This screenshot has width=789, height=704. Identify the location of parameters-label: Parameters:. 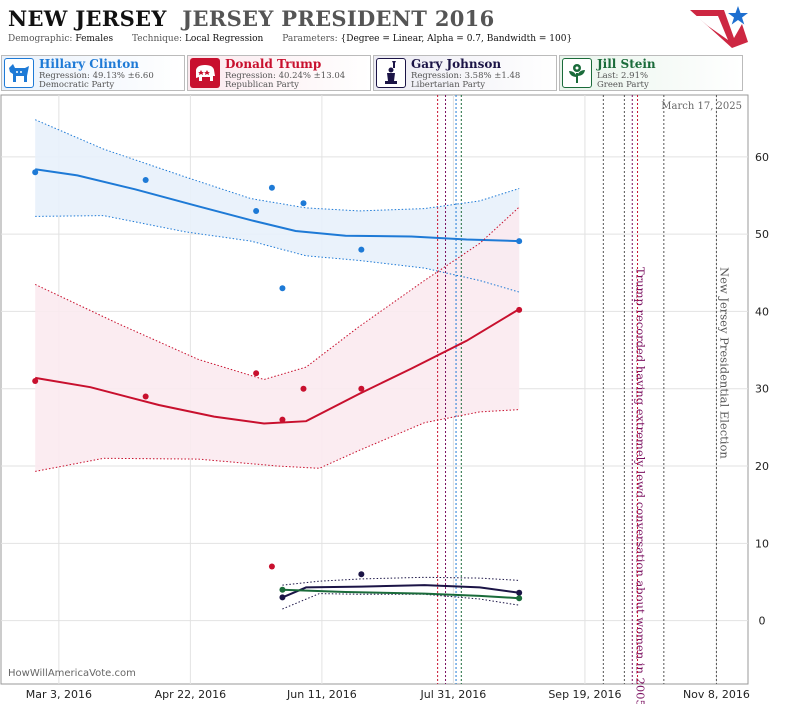
(310, 39).